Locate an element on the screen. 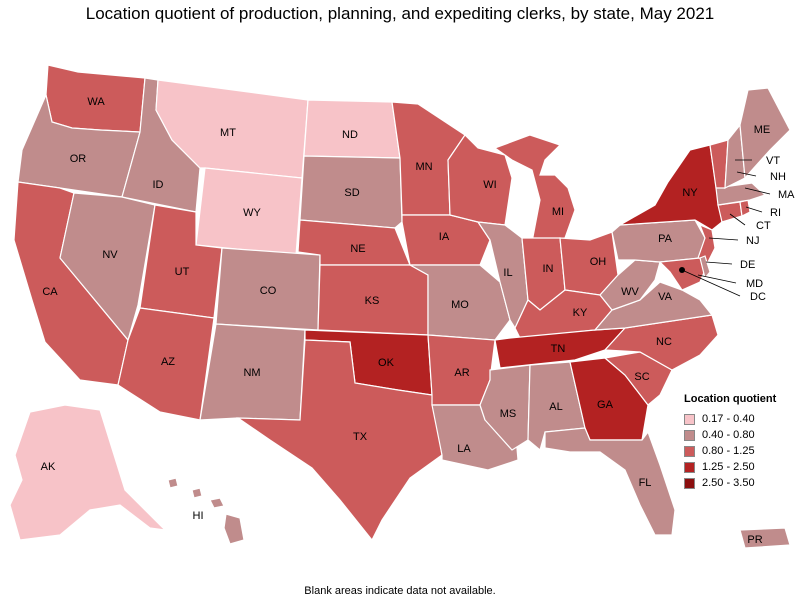 The height and width of the screenshot is (600, 800). state-label-id: ID is located at coordinates (158, 185).